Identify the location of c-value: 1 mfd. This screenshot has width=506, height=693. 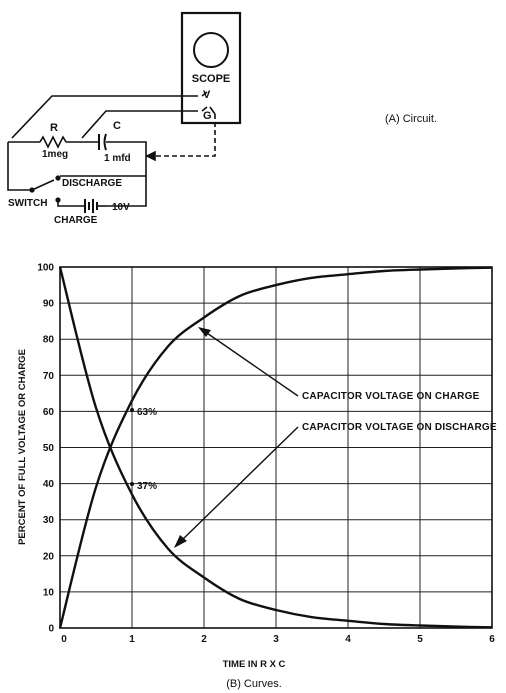
(117, 158).